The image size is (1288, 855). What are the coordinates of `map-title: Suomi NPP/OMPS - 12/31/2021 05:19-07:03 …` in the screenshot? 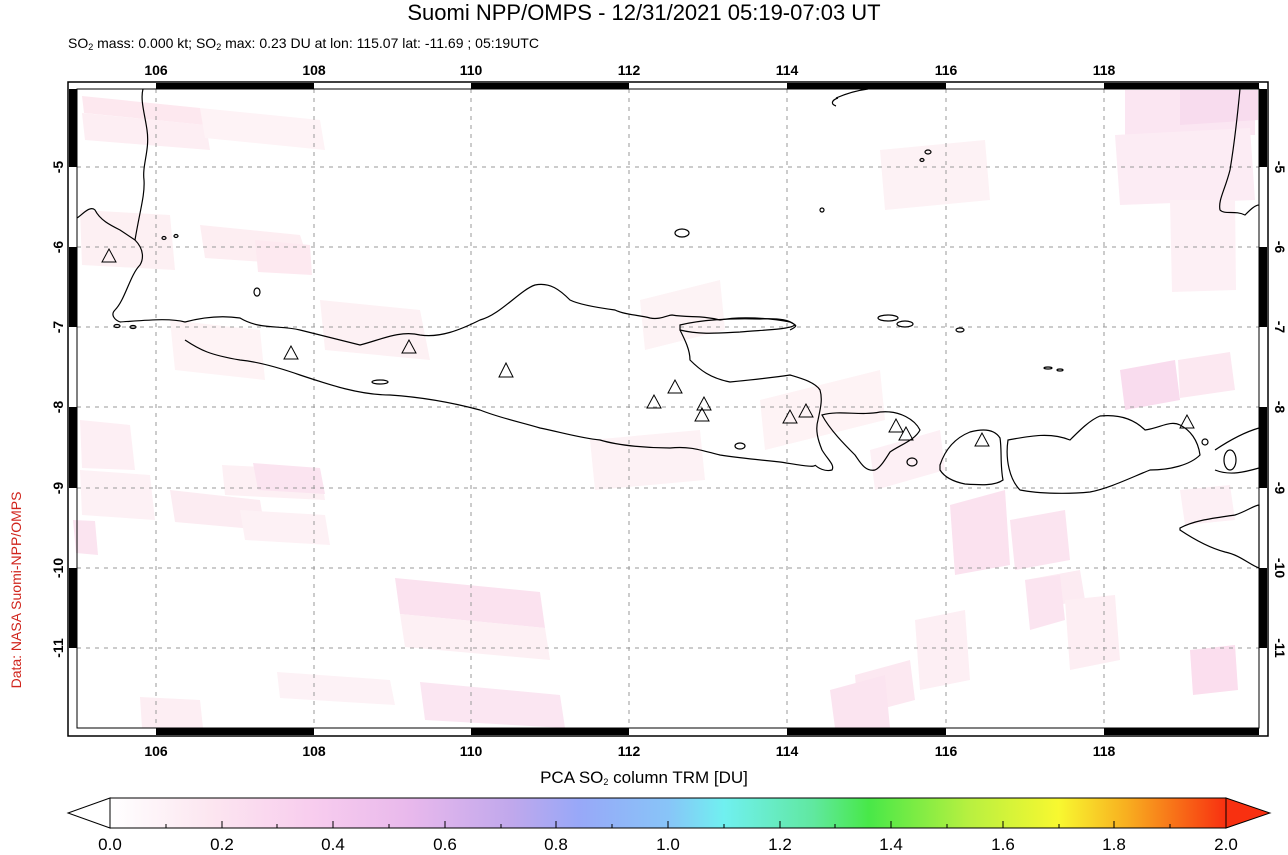 It's located at (644, 12).